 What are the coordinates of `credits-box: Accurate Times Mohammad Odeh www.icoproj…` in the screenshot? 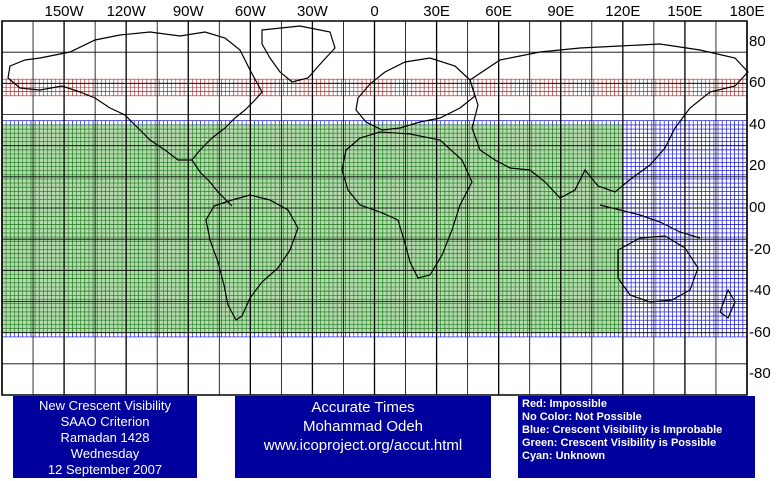 It's located at (363, 437).